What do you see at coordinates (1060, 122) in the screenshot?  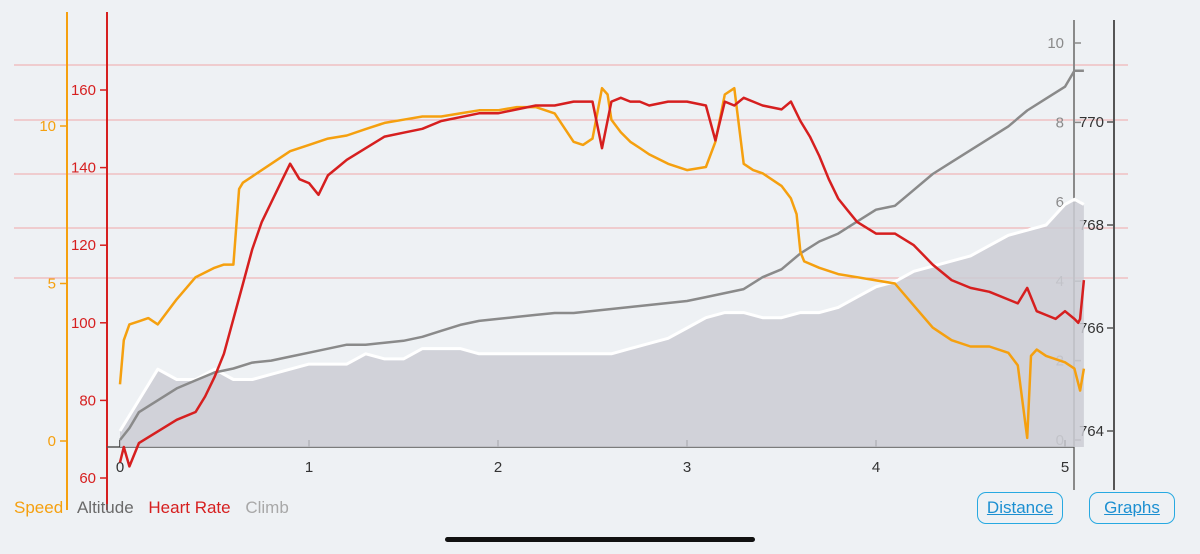 I see `altitude-tick-label: 8` at bounding box center [1060, 122].